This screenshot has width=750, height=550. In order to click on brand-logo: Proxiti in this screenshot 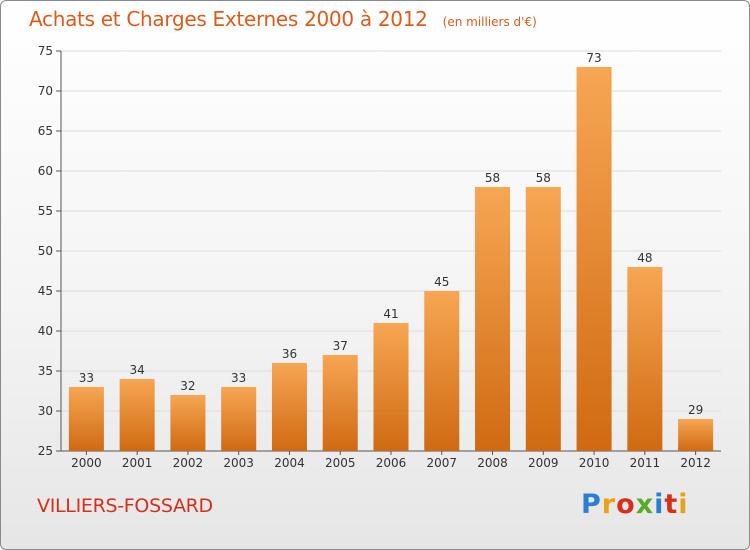, I will do `click(635, 504)`.